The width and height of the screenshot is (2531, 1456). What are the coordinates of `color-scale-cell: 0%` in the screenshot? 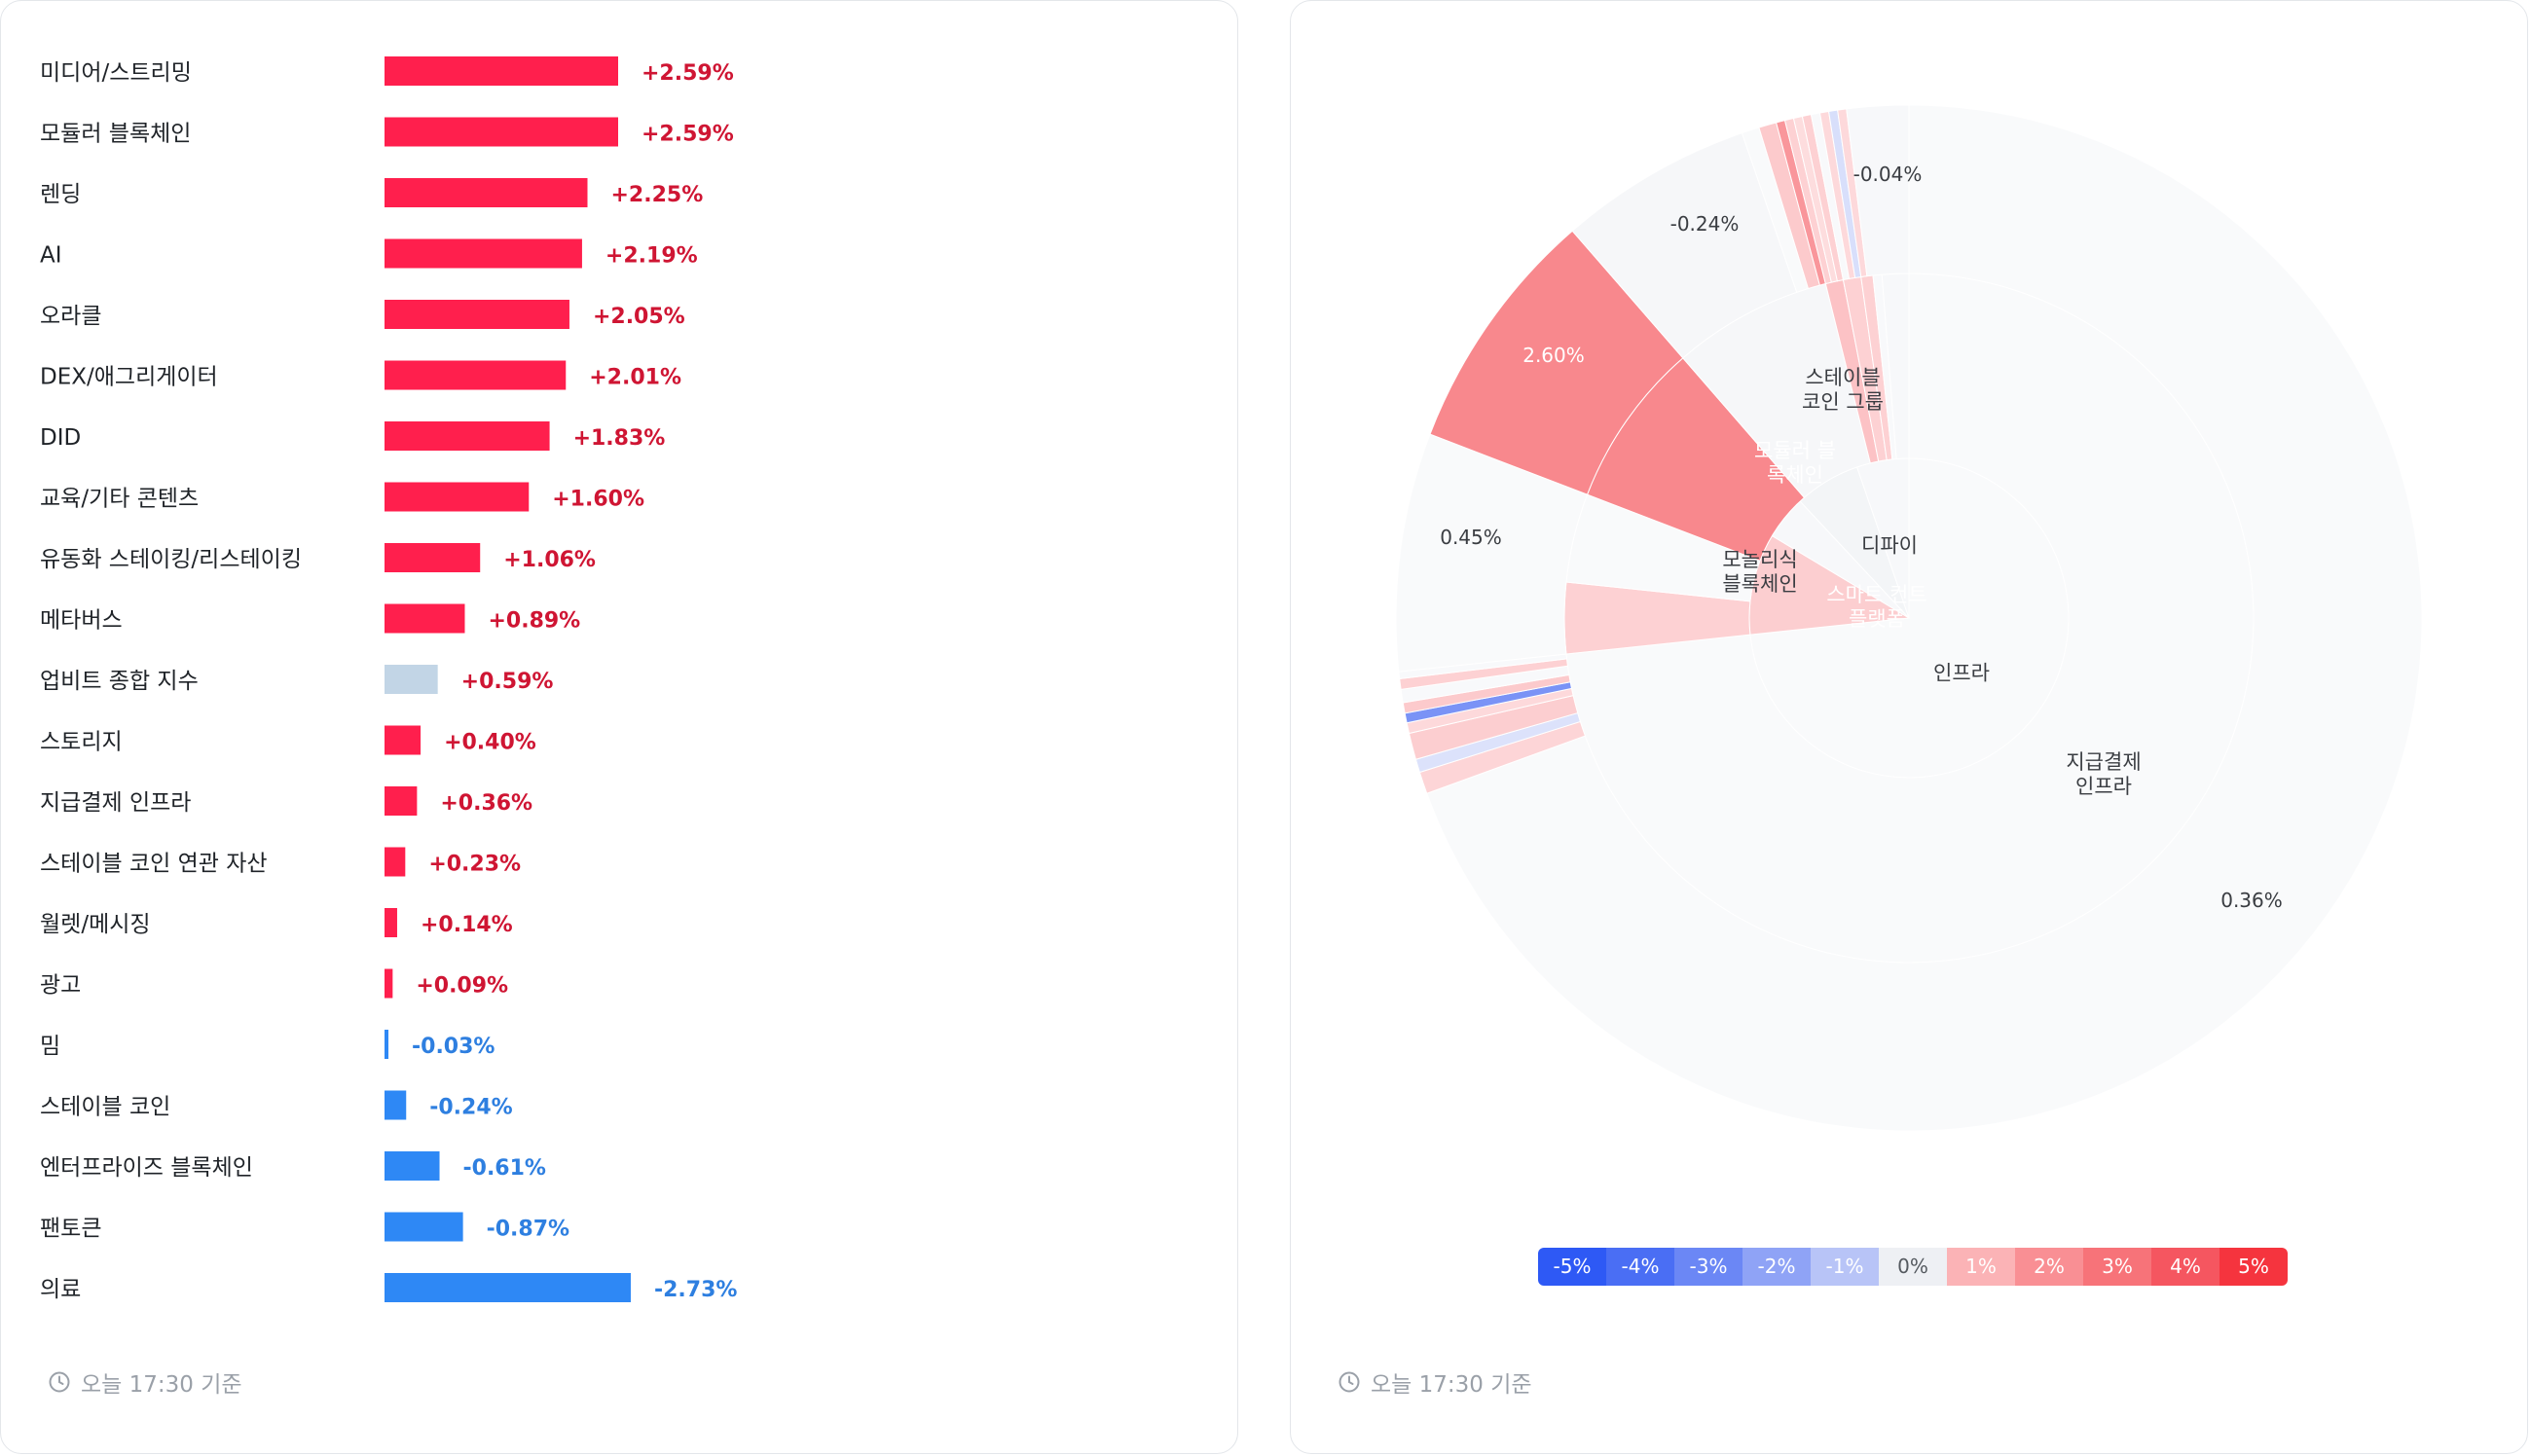 It's located at (1913, 1267).